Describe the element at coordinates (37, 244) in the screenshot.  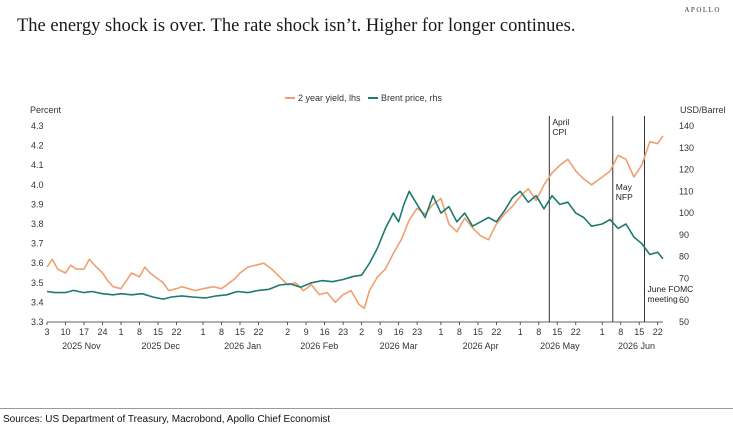
I see `y-tick-label: 3.7` at that location.